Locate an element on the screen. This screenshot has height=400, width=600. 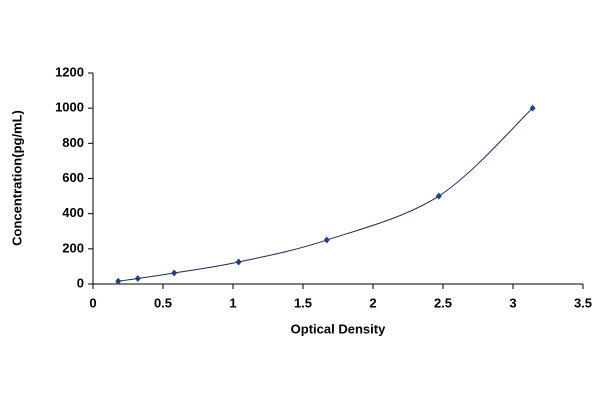
y-tick-label: 600 is located at coordinates (73, 177).